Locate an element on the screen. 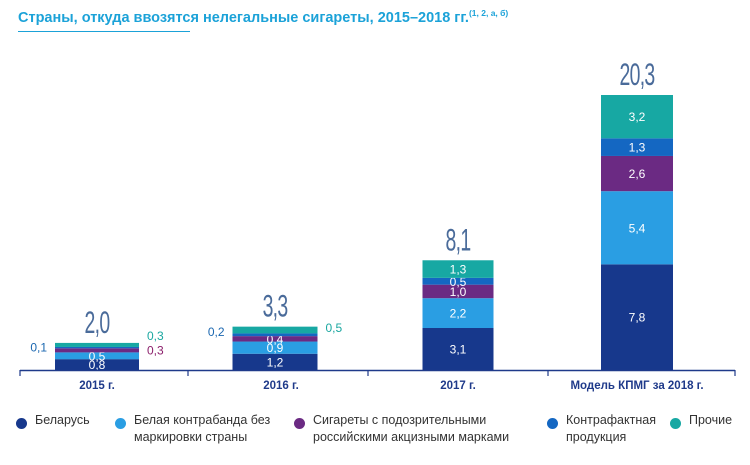 This screenshot has width=750, height=465. title-underline is located at coordinates (104, 31).